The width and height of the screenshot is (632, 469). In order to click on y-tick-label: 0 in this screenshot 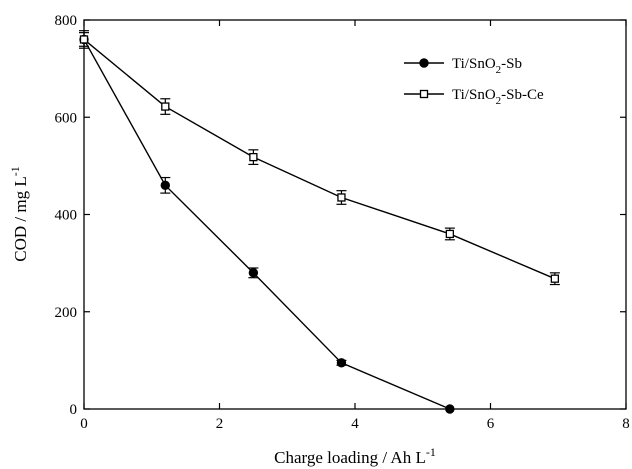, I will do `click(74, 410)`.